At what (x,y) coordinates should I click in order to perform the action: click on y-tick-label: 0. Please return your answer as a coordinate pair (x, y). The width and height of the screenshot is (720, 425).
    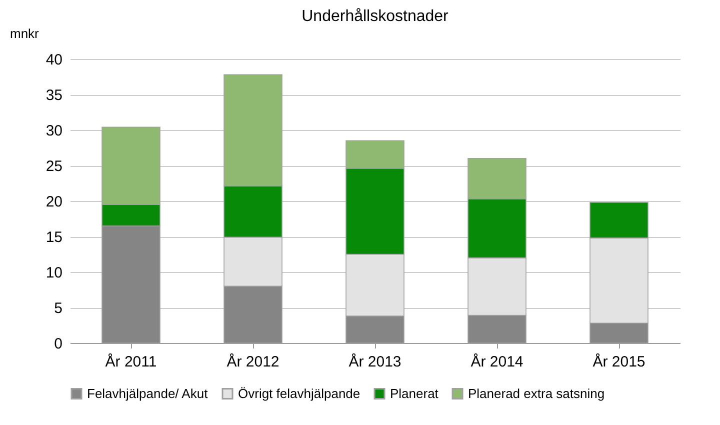
    Looking at the image, I should click on (58, 344).